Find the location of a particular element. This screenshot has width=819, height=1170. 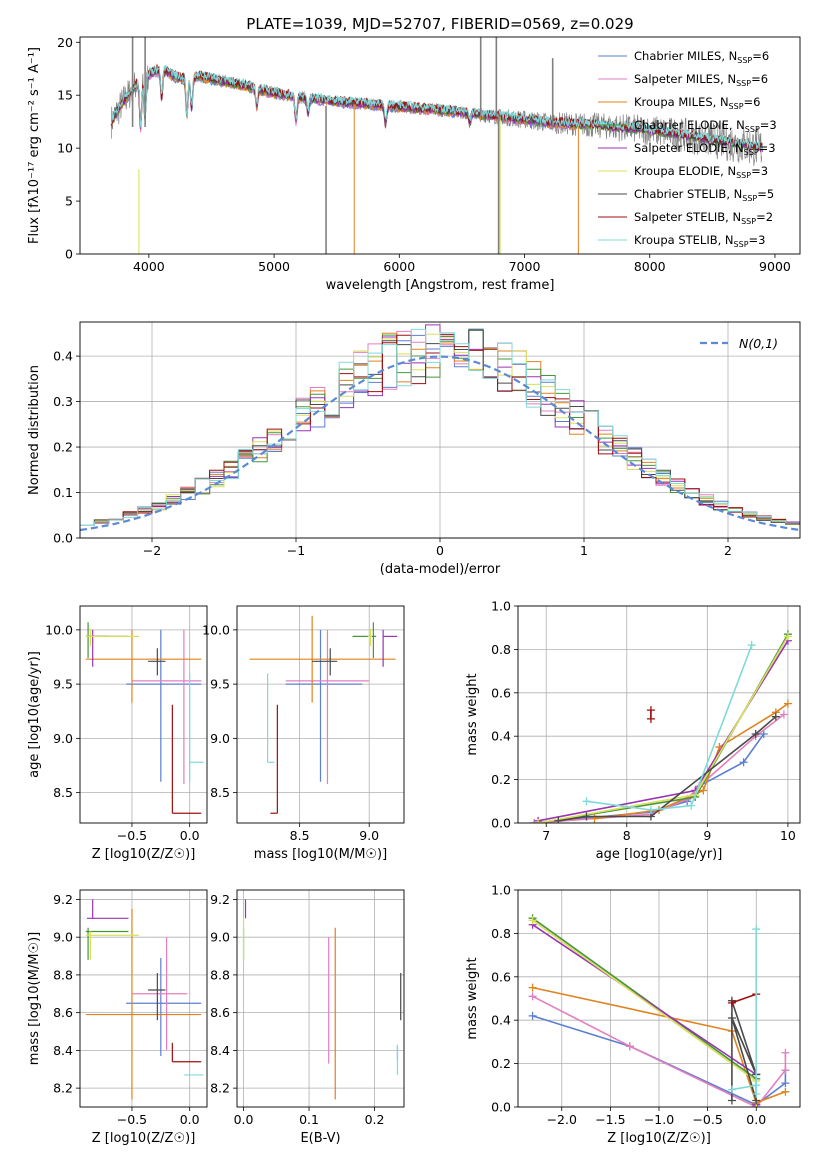

x-tick-label: 5000 is located at coordinates (274, 266).